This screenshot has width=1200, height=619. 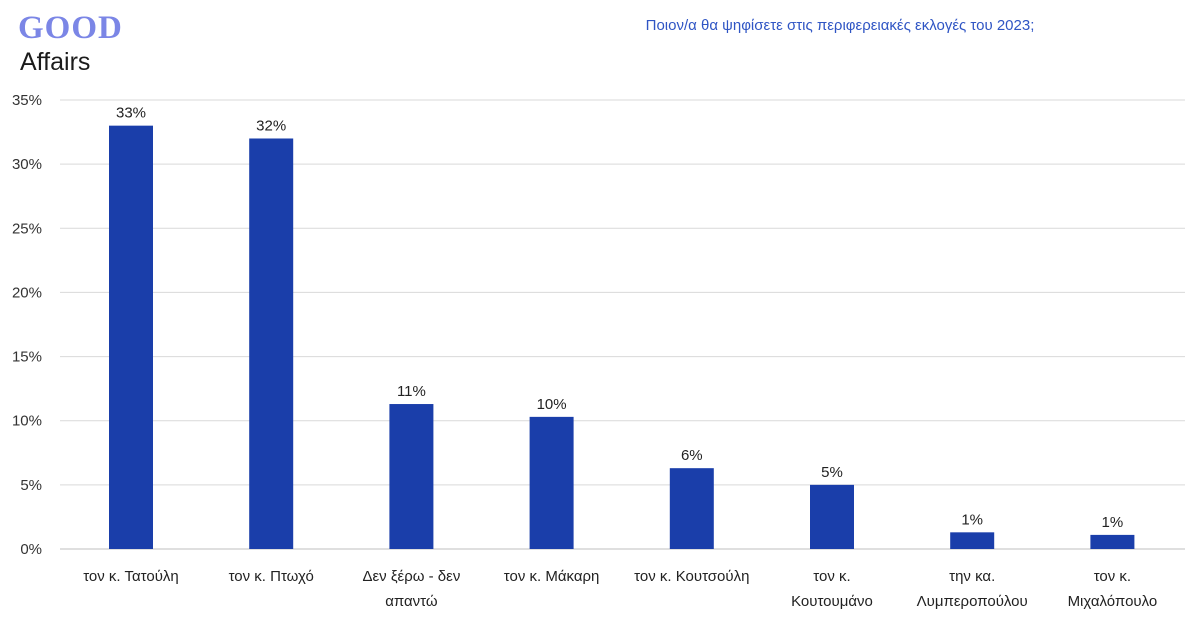 What do you see at coordinates (55, 62) in the screenshot?
I see `logo-affairs-text: Affairs` at bounding box center [55, 62].